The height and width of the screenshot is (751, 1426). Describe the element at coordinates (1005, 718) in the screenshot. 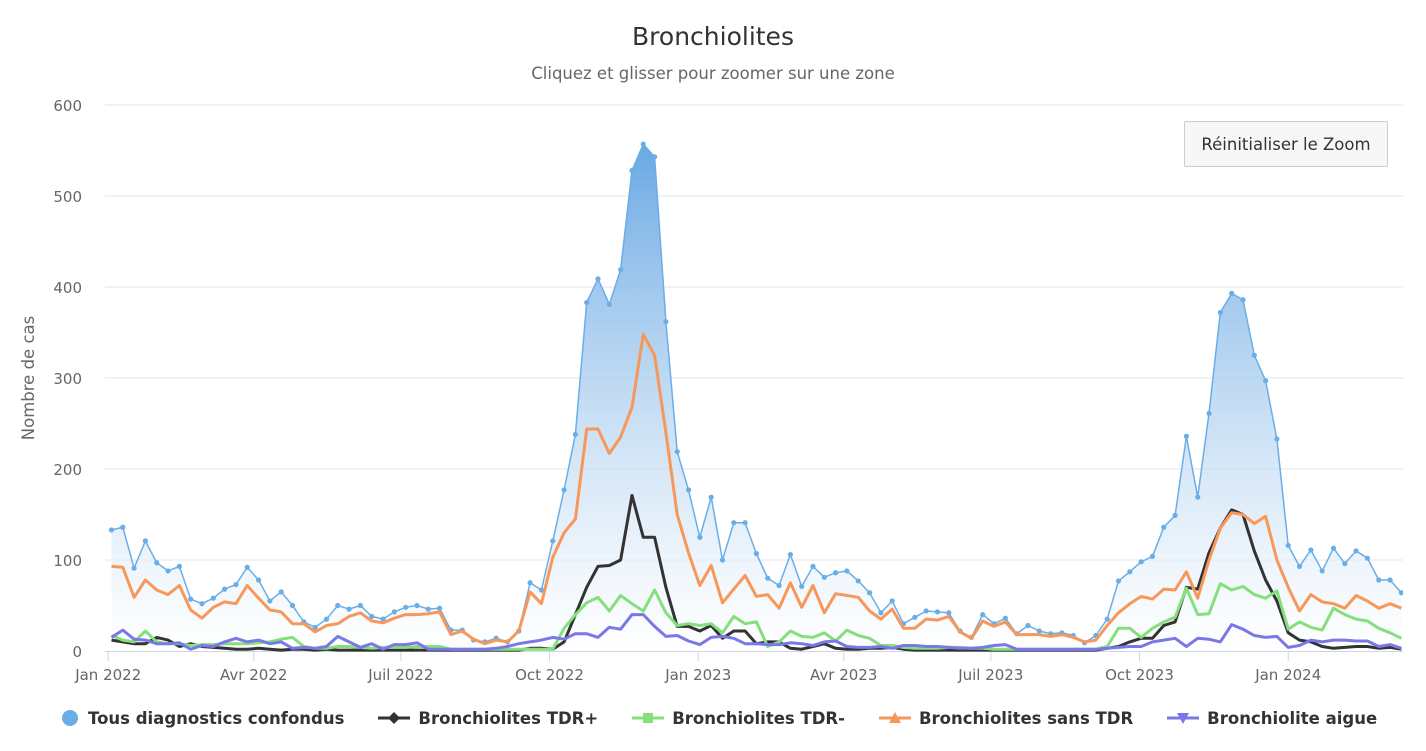

I see `legend-item: Bronchiolites sans TDR` at that location.